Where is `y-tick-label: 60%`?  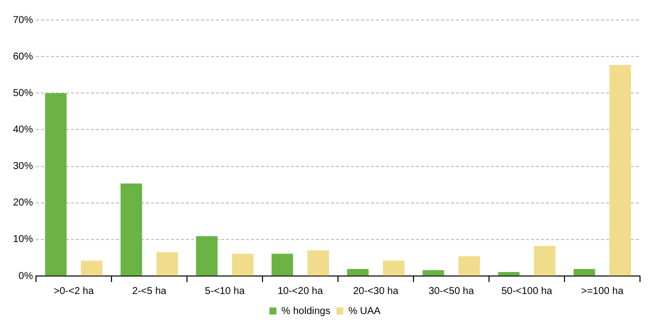
y-tick-label: 60% is located at coordinates (23, 56).